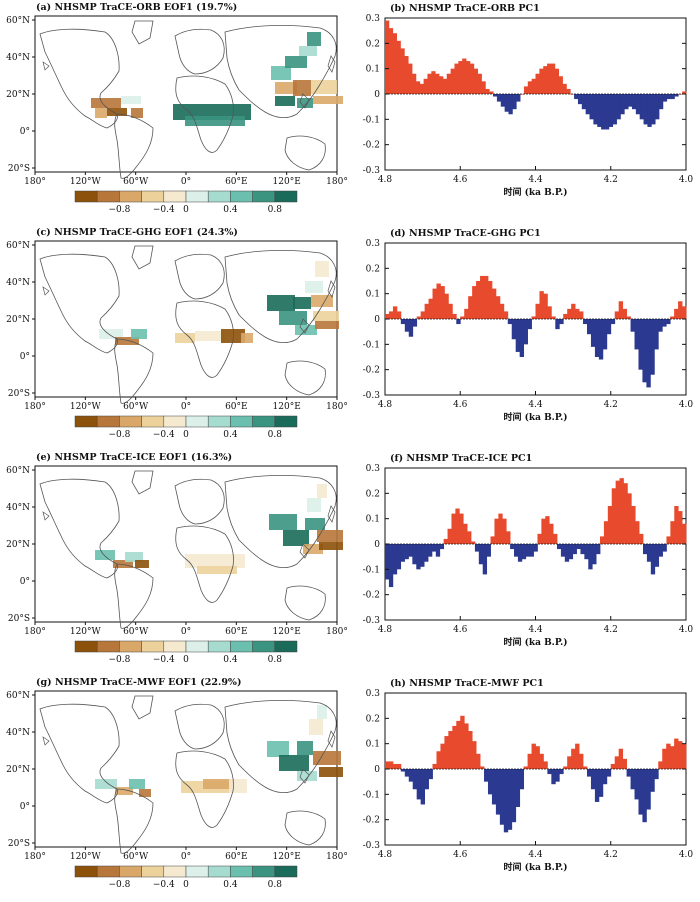 The width and height of the screenshot is (700, 902). What do you see at coordinates (377, 95) in the screenshot?
I see `y-tick-label: 0` at bounding box center [377, 95].